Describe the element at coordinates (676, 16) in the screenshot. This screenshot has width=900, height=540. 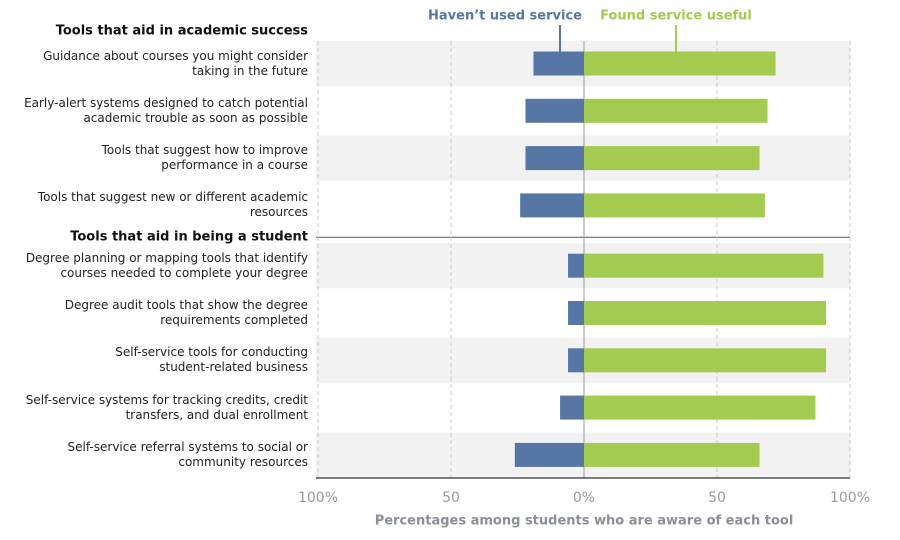
I see `legend-label: Found service useful` at that location.